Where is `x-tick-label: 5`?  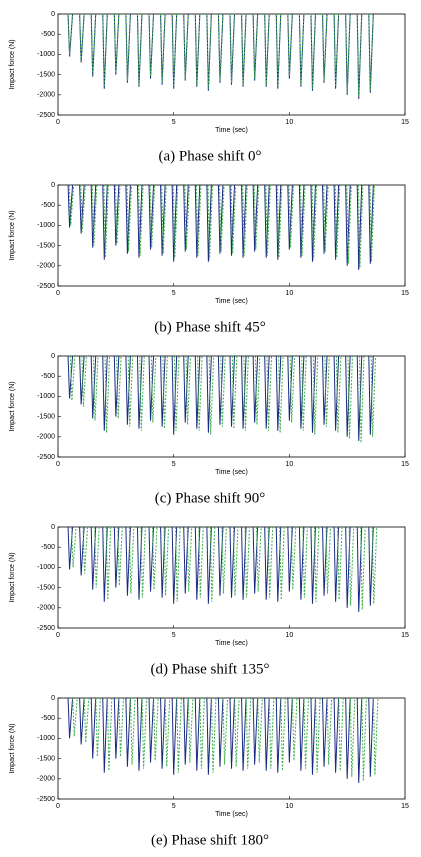 x-tick-label: 5 is located at coordinates (174, 635).